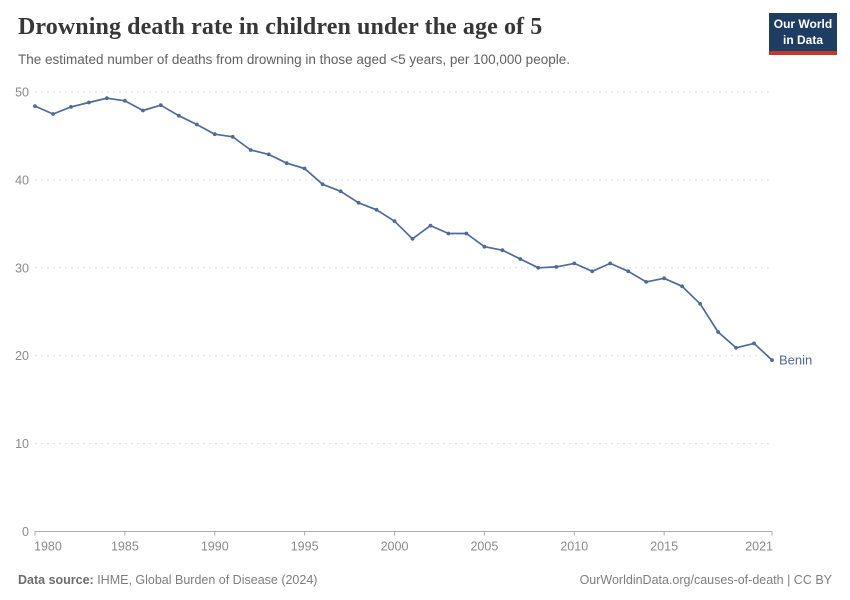 The image size is (850, 600). I want to click on x-tick-label-1985: 1985, so click(125, 547).